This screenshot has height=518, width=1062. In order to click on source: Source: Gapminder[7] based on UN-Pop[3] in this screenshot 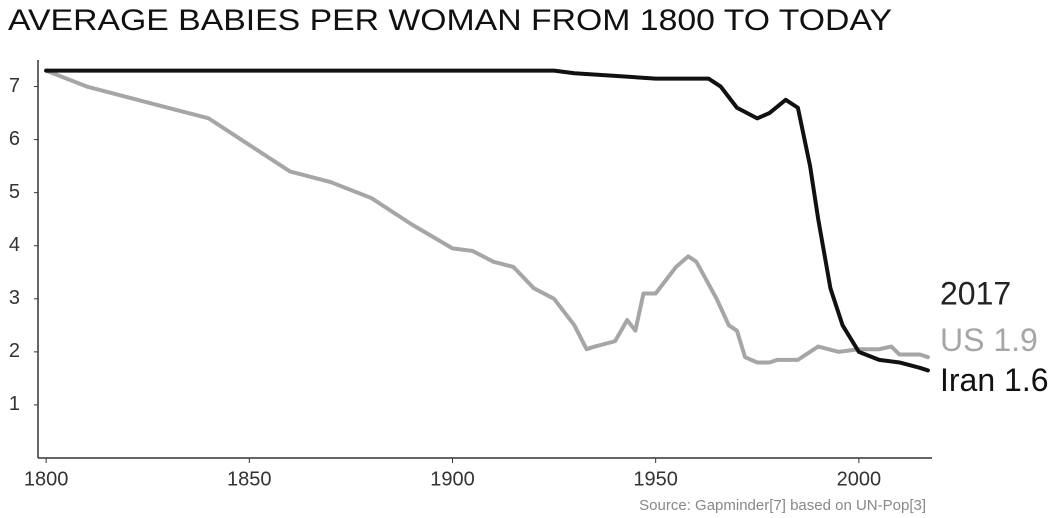, I will do `click(782, 505)`.